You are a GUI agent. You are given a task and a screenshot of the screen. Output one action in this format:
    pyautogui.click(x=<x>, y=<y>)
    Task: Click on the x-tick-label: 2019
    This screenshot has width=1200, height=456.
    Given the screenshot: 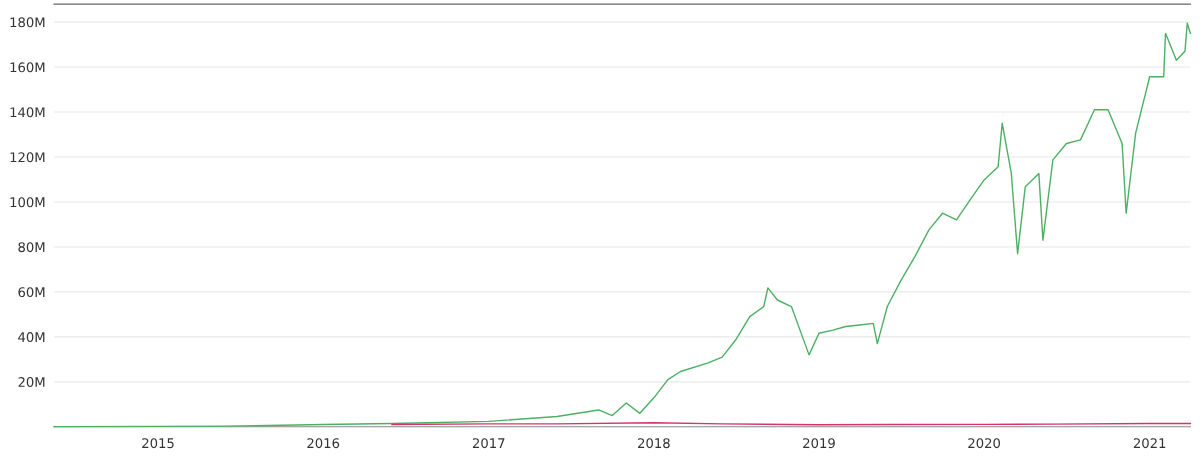 What is the action you would take?
    pyautogui.click(x=819, y=443)
    